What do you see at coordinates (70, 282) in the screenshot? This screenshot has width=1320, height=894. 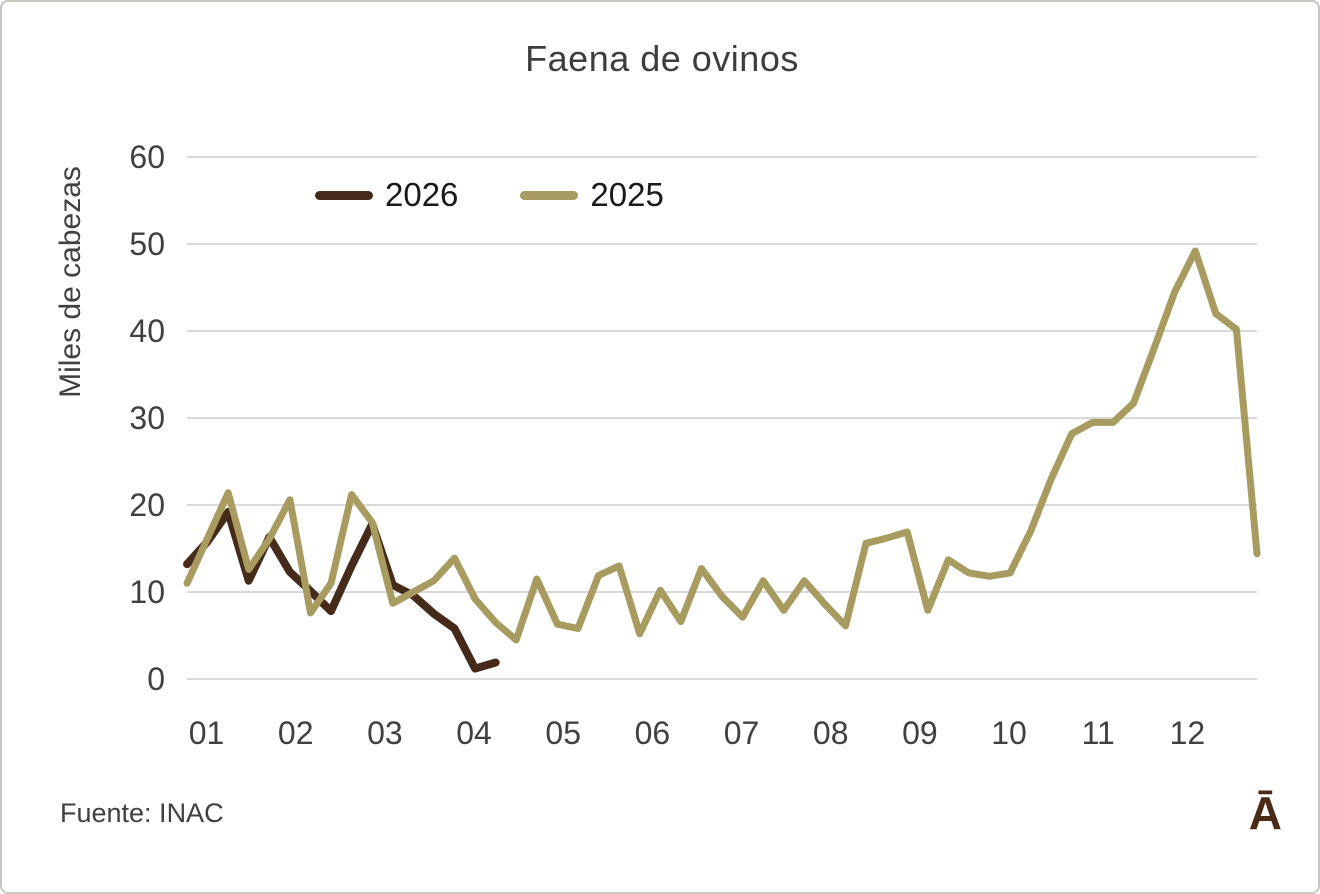 I see `svg-text: Miles de cabezas` at bounding box center [70, 282].